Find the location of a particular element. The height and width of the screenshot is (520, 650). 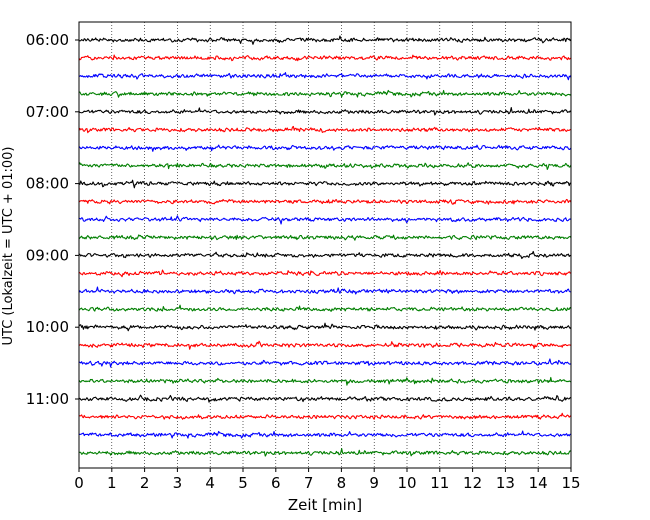

x-tick-label: 3 is located at coordinates (178, 483).